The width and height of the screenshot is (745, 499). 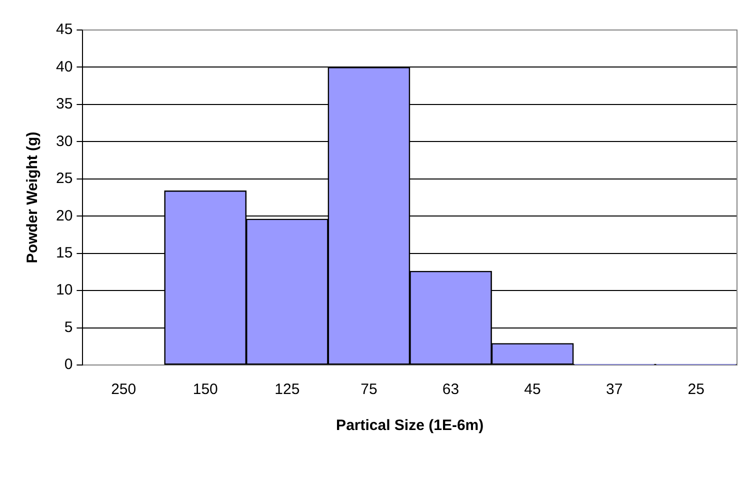 I want to click on y-tick-label: 0, so click(x=68, y=365).